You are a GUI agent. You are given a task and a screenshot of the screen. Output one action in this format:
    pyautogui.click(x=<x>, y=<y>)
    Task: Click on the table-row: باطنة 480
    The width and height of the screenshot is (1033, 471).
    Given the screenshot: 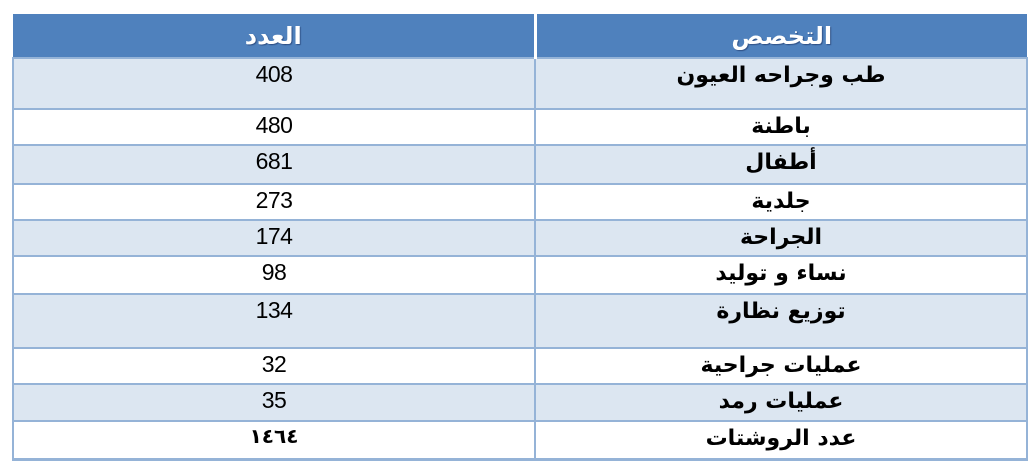 What is the action you would take?
    pyautogui.click(x=520, y=127)
    